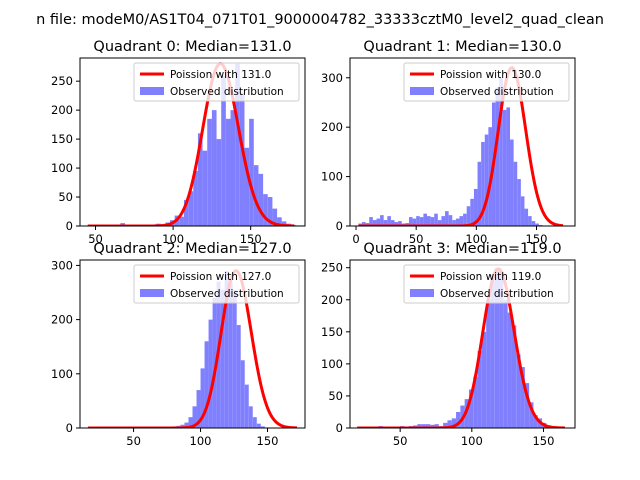 This screenshot has width=640, height=480. What do you see at coordinates (62, 320) in the screenshot?
I see `y-tick-label: 200` at bounding box center [62, 320].